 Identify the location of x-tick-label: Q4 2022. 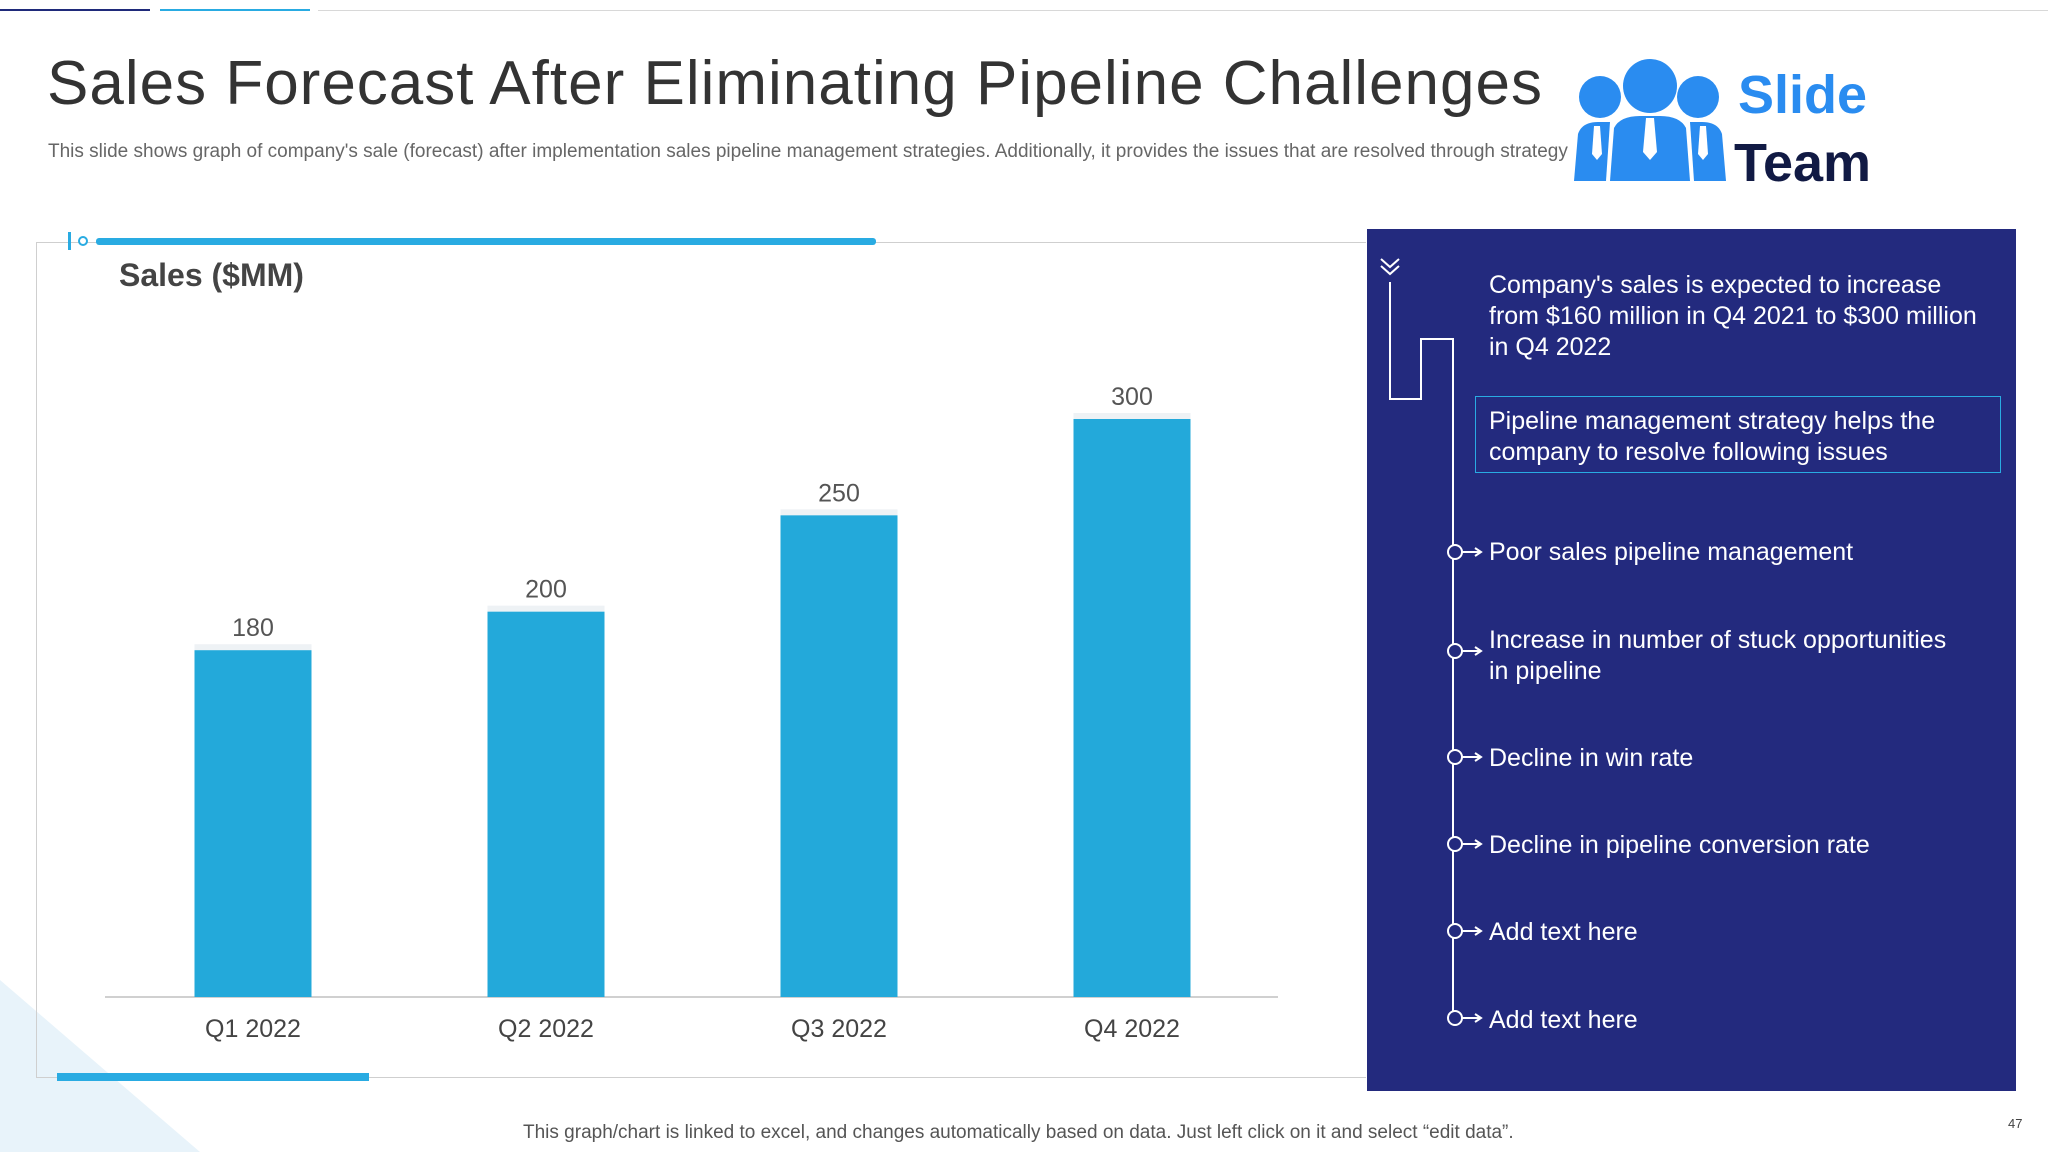
(1132, 1029).